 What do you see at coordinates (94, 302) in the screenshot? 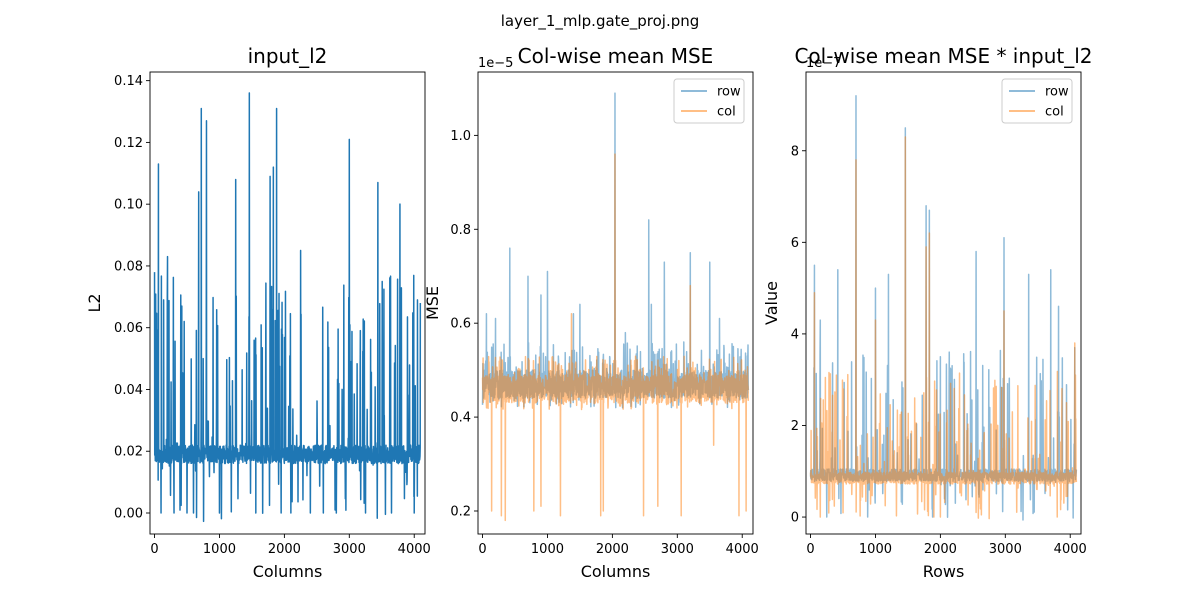
I see `y-axis-label: L2` at bounding box center [94, 302].